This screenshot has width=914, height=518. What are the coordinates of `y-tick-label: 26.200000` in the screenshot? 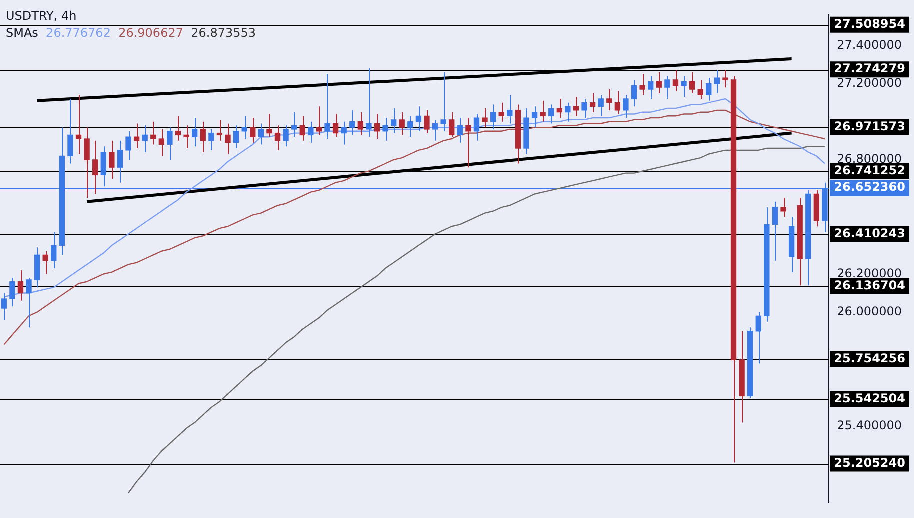 It's located at (869, 273).